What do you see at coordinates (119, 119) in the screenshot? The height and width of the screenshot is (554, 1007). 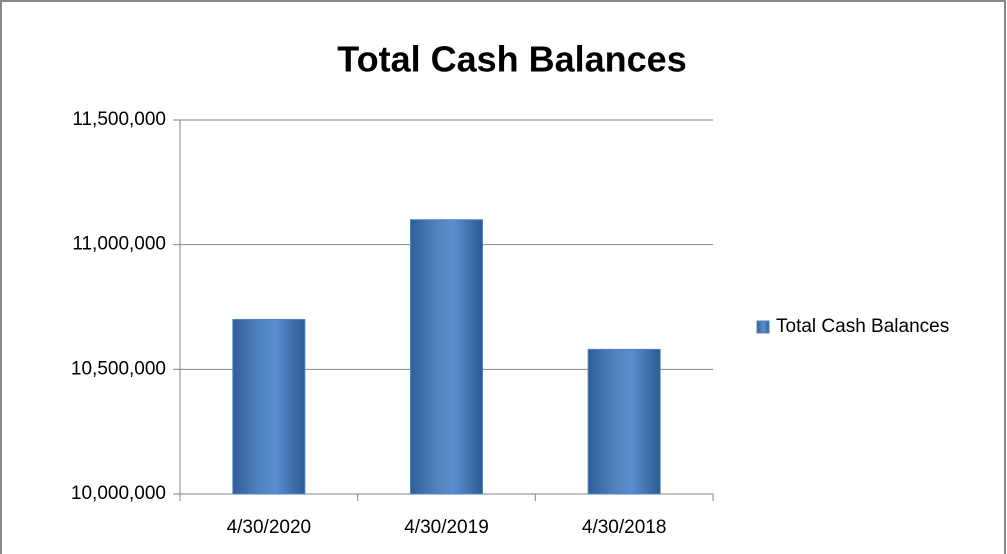 I see `y-tick-label: 11,500,000` at bounding box center [119, 119].